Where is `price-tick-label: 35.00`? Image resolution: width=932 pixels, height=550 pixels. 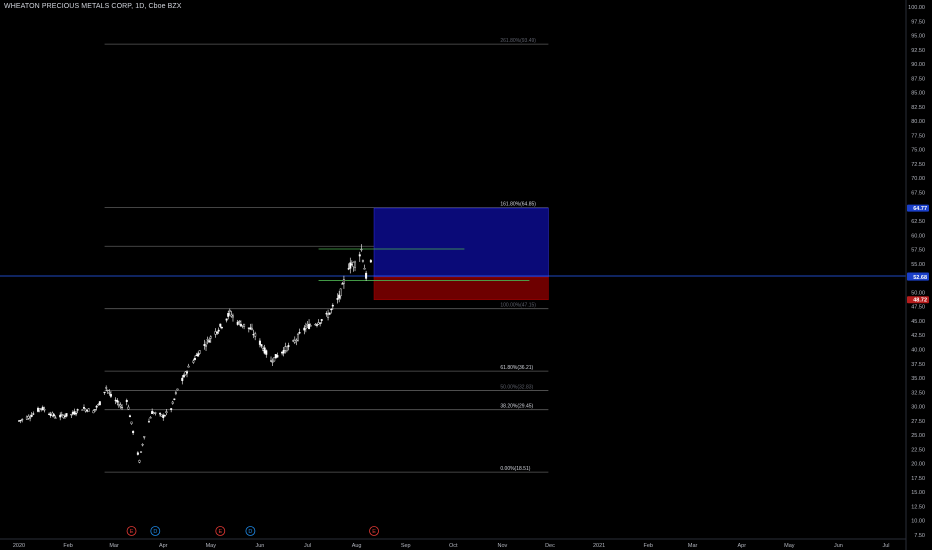
price-tick-label: 35.00 is located at coordinates (918, 379).